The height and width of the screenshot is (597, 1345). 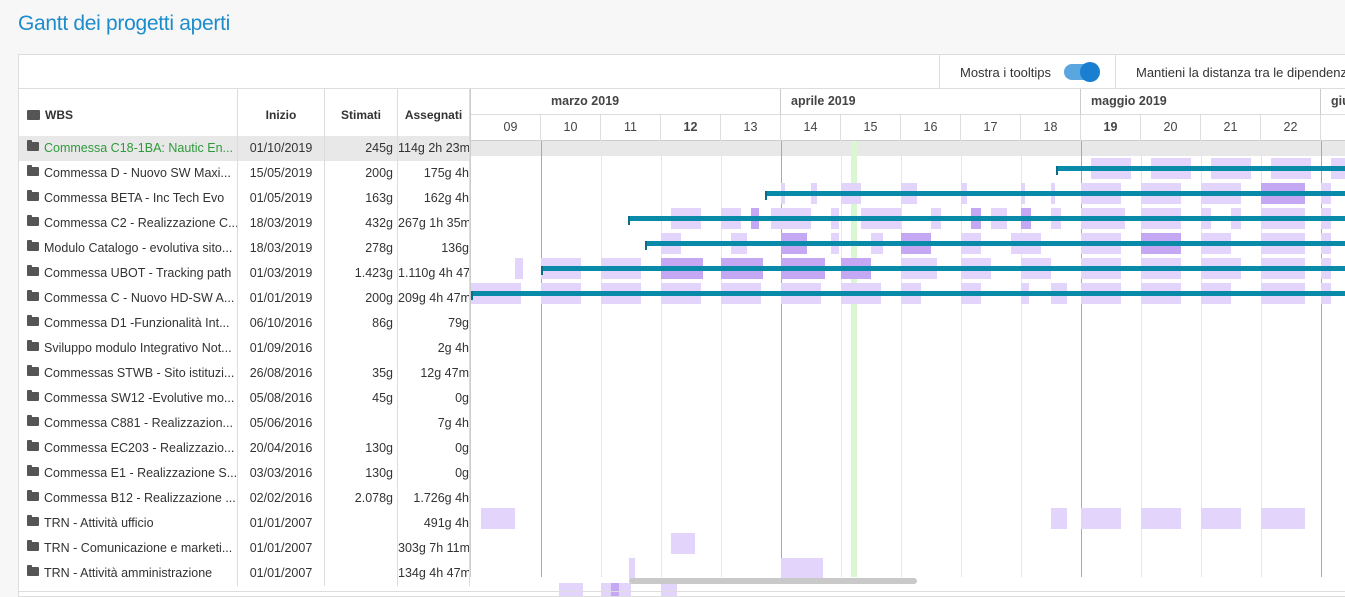 What do you see at coordinates (434, 273) in the screenshot?
I see `cell-assegnati: 1.110g 4h 47m` at bounding box center [434, 273].